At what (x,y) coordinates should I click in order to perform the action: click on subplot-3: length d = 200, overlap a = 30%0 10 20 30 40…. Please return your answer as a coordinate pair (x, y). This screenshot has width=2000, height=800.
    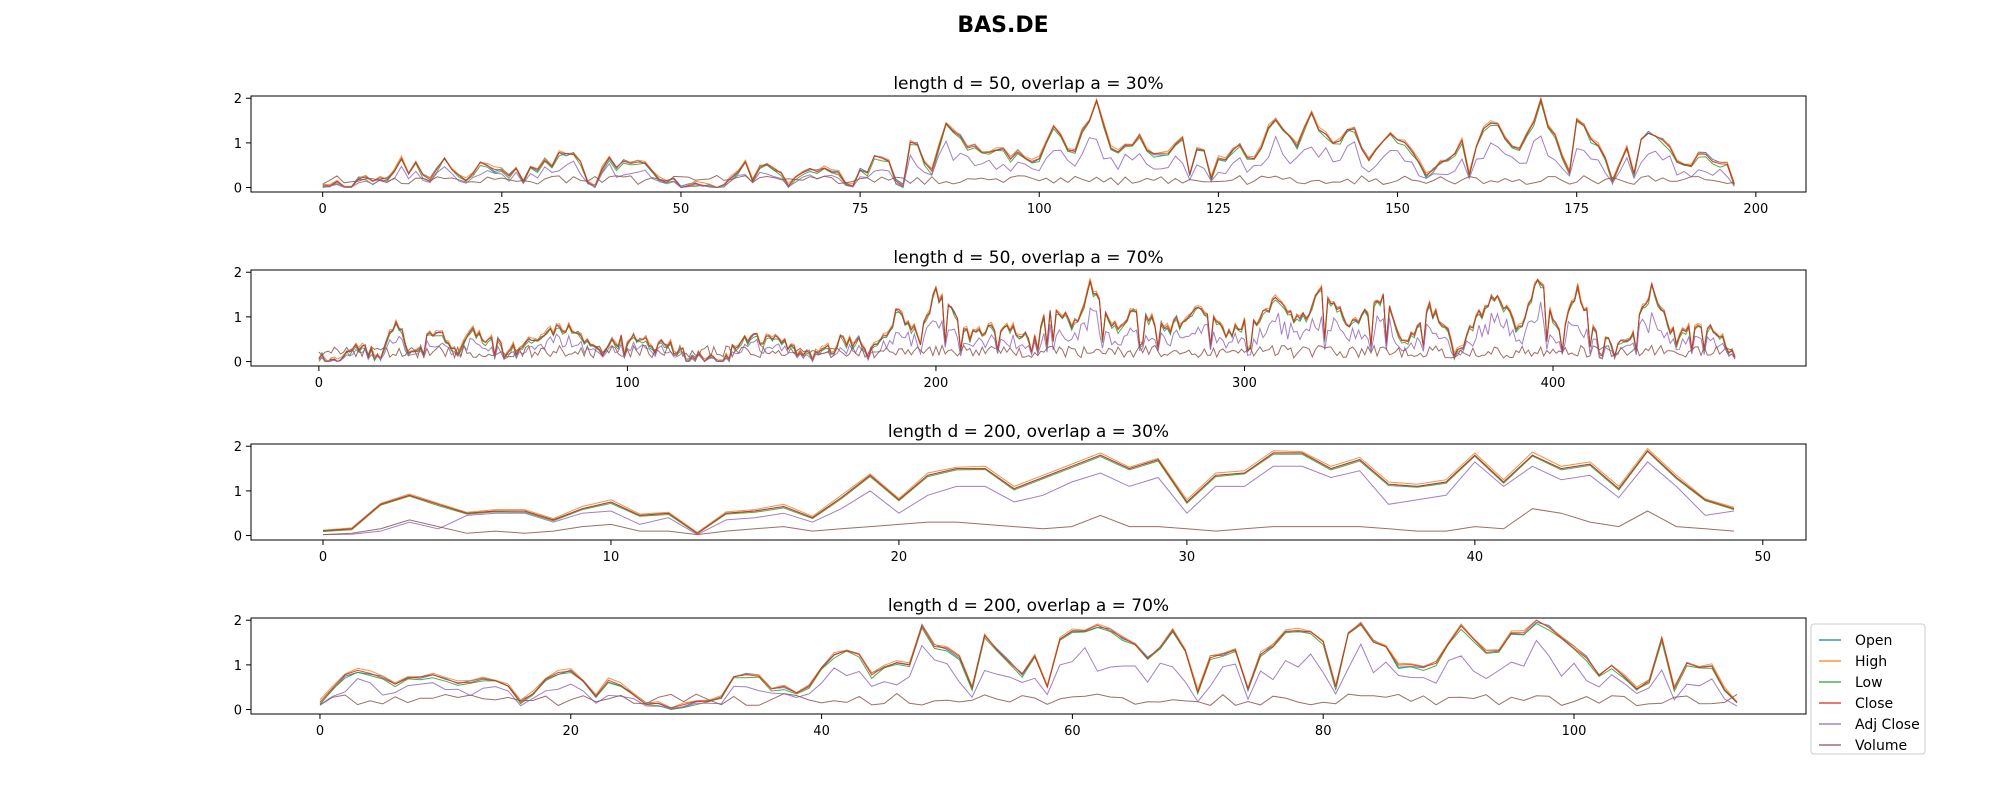
    Looking at the image, I should click on (1020, 493).